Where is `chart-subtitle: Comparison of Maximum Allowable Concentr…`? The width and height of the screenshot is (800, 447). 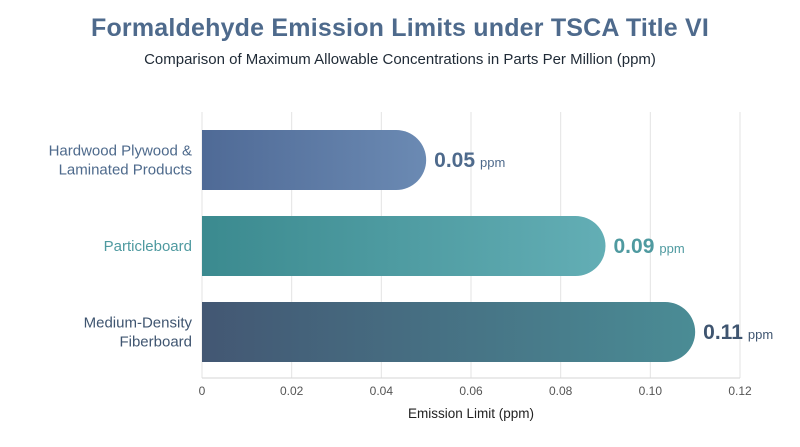 chart-subtitle: Comparison of Maximum Allowable Concentr… is located at coordinates (400, 59).